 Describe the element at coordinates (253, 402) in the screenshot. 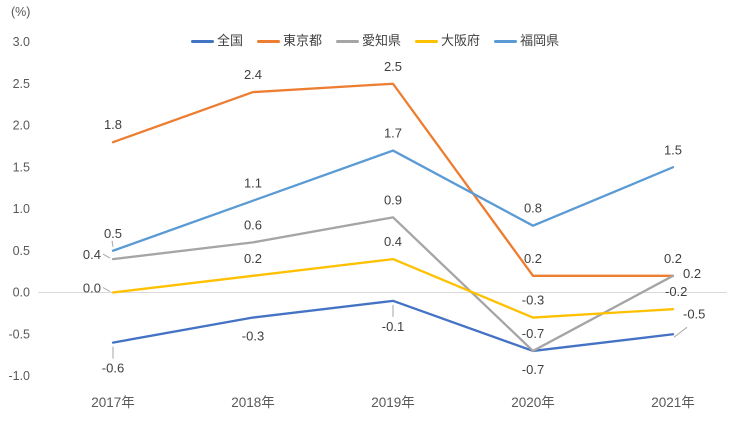

I see `x-axis-label: 2018年` at that location.